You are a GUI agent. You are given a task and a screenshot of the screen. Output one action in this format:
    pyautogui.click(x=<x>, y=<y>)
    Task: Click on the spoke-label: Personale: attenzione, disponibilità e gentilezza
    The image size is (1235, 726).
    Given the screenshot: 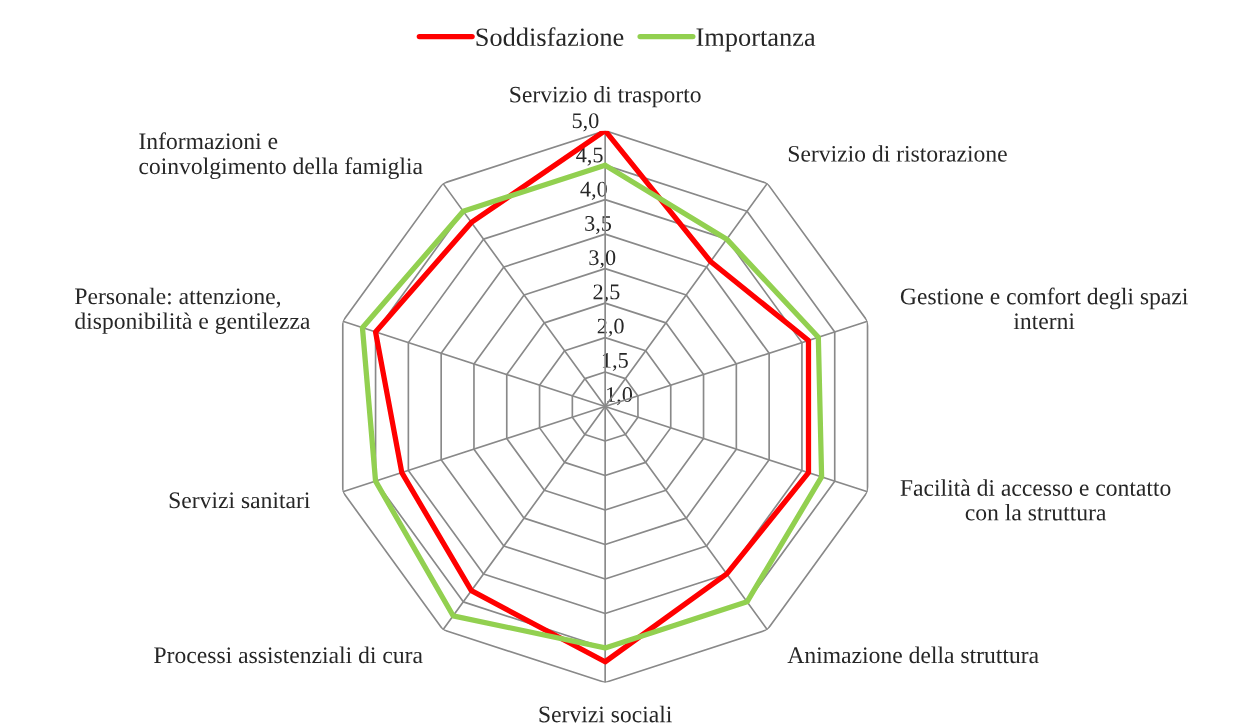 What is the action you would take?
    pyautogui.click(x=193, y=310)
    